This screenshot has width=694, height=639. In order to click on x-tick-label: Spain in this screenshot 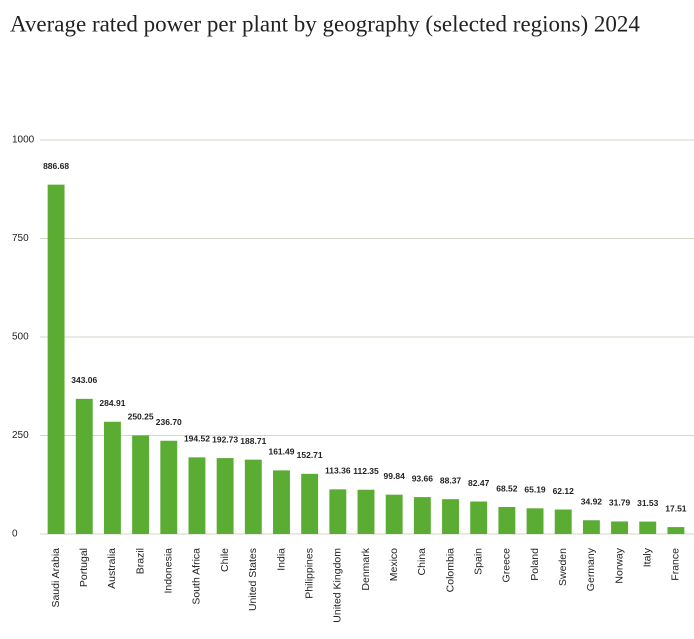, I will do `click(478, 561)`.